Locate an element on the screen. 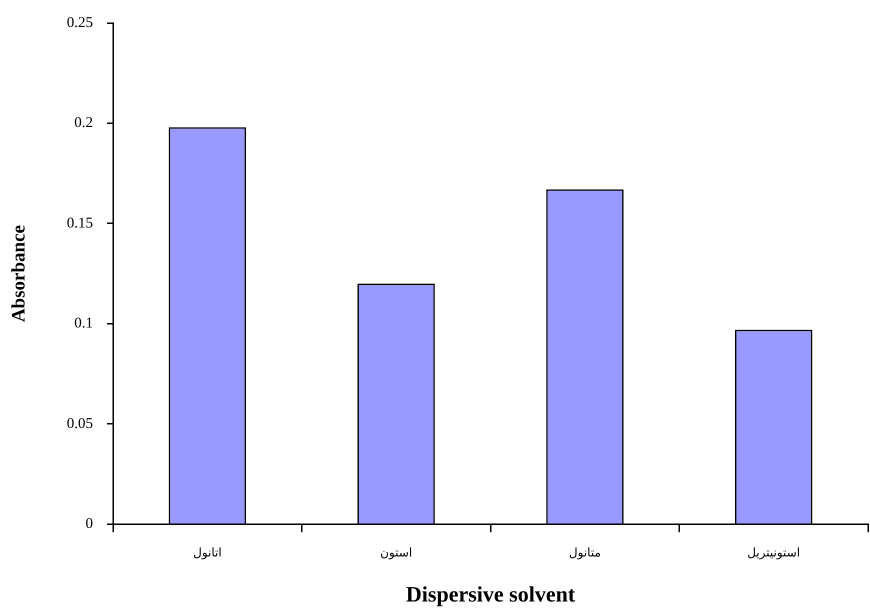 Image resolution: width=870 pixels, height=615 pixels. y-tick-label: 0.25 is located at coordinates (80, 22).